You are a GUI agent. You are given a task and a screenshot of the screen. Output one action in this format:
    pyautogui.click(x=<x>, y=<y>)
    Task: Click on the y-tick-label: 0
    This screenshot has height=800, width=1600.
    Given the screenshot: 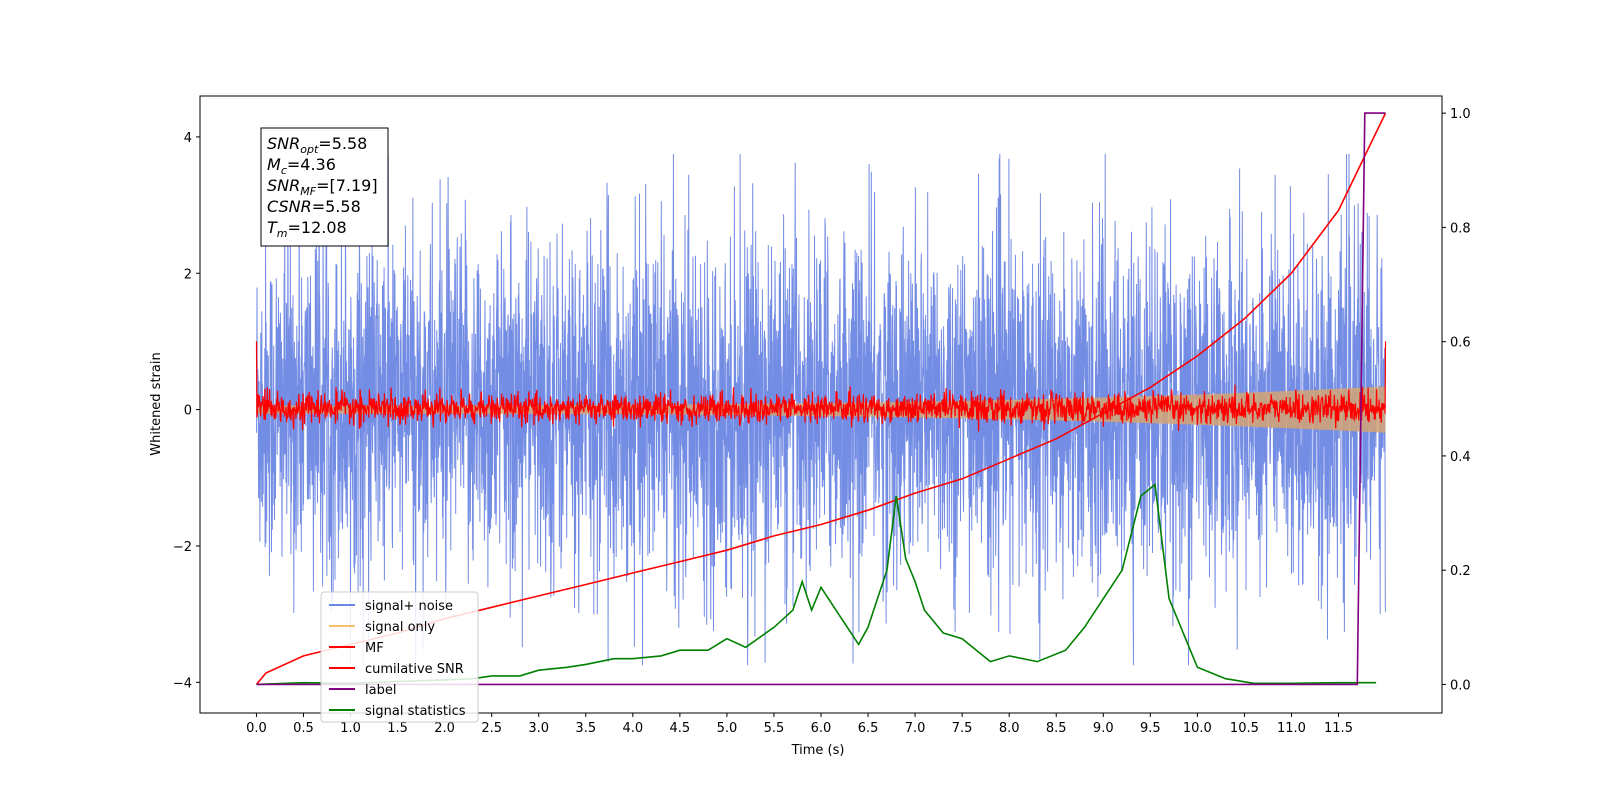 What is the action you would take?
    pyautogui.click(x=188, y=411)
    